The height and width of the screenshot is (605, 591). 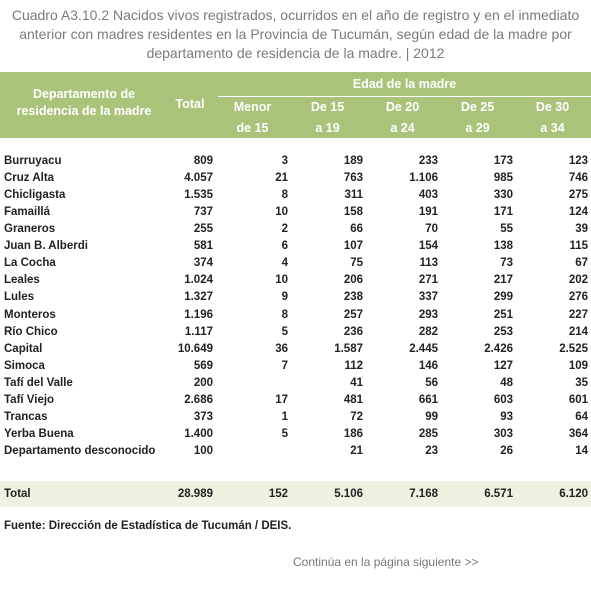 What do you see at coordinates (24, 365) in the screenshot?
I see `row-label: Simoca` at bounding box center [24, 365].